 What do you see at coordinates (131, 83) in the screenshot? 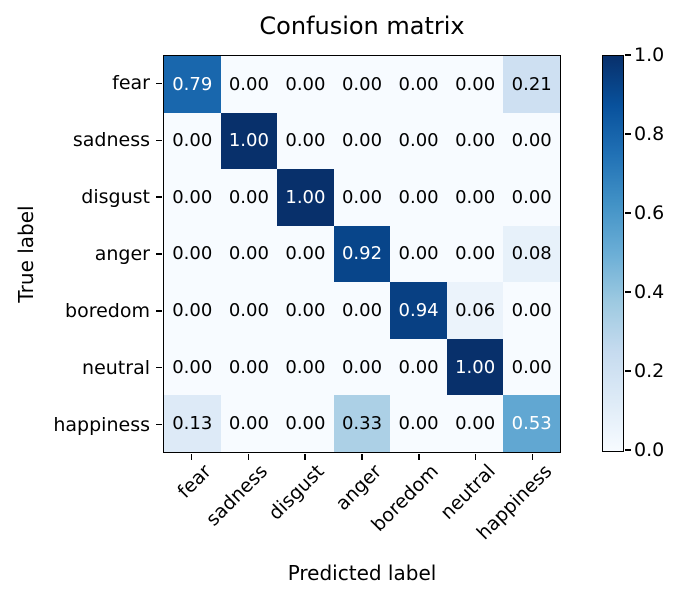
I see `y-tick-label: fear` at bounding box center [131, 83].